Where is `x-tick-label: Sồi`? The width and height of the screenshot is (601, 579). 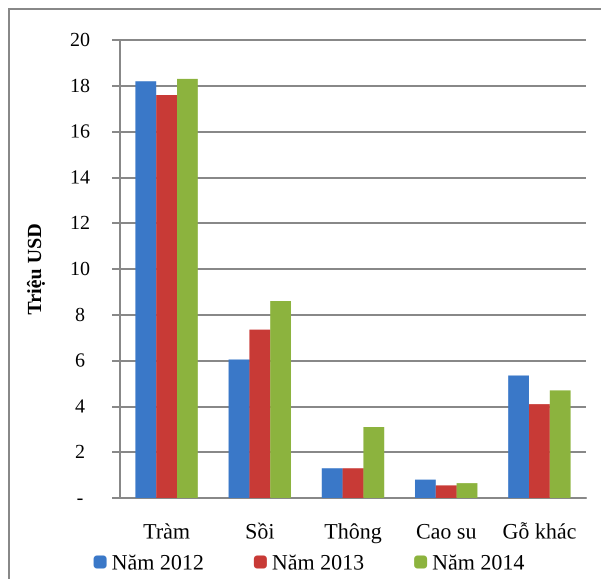
x-tick-label: Sồi is located at coordinates (259, 531).